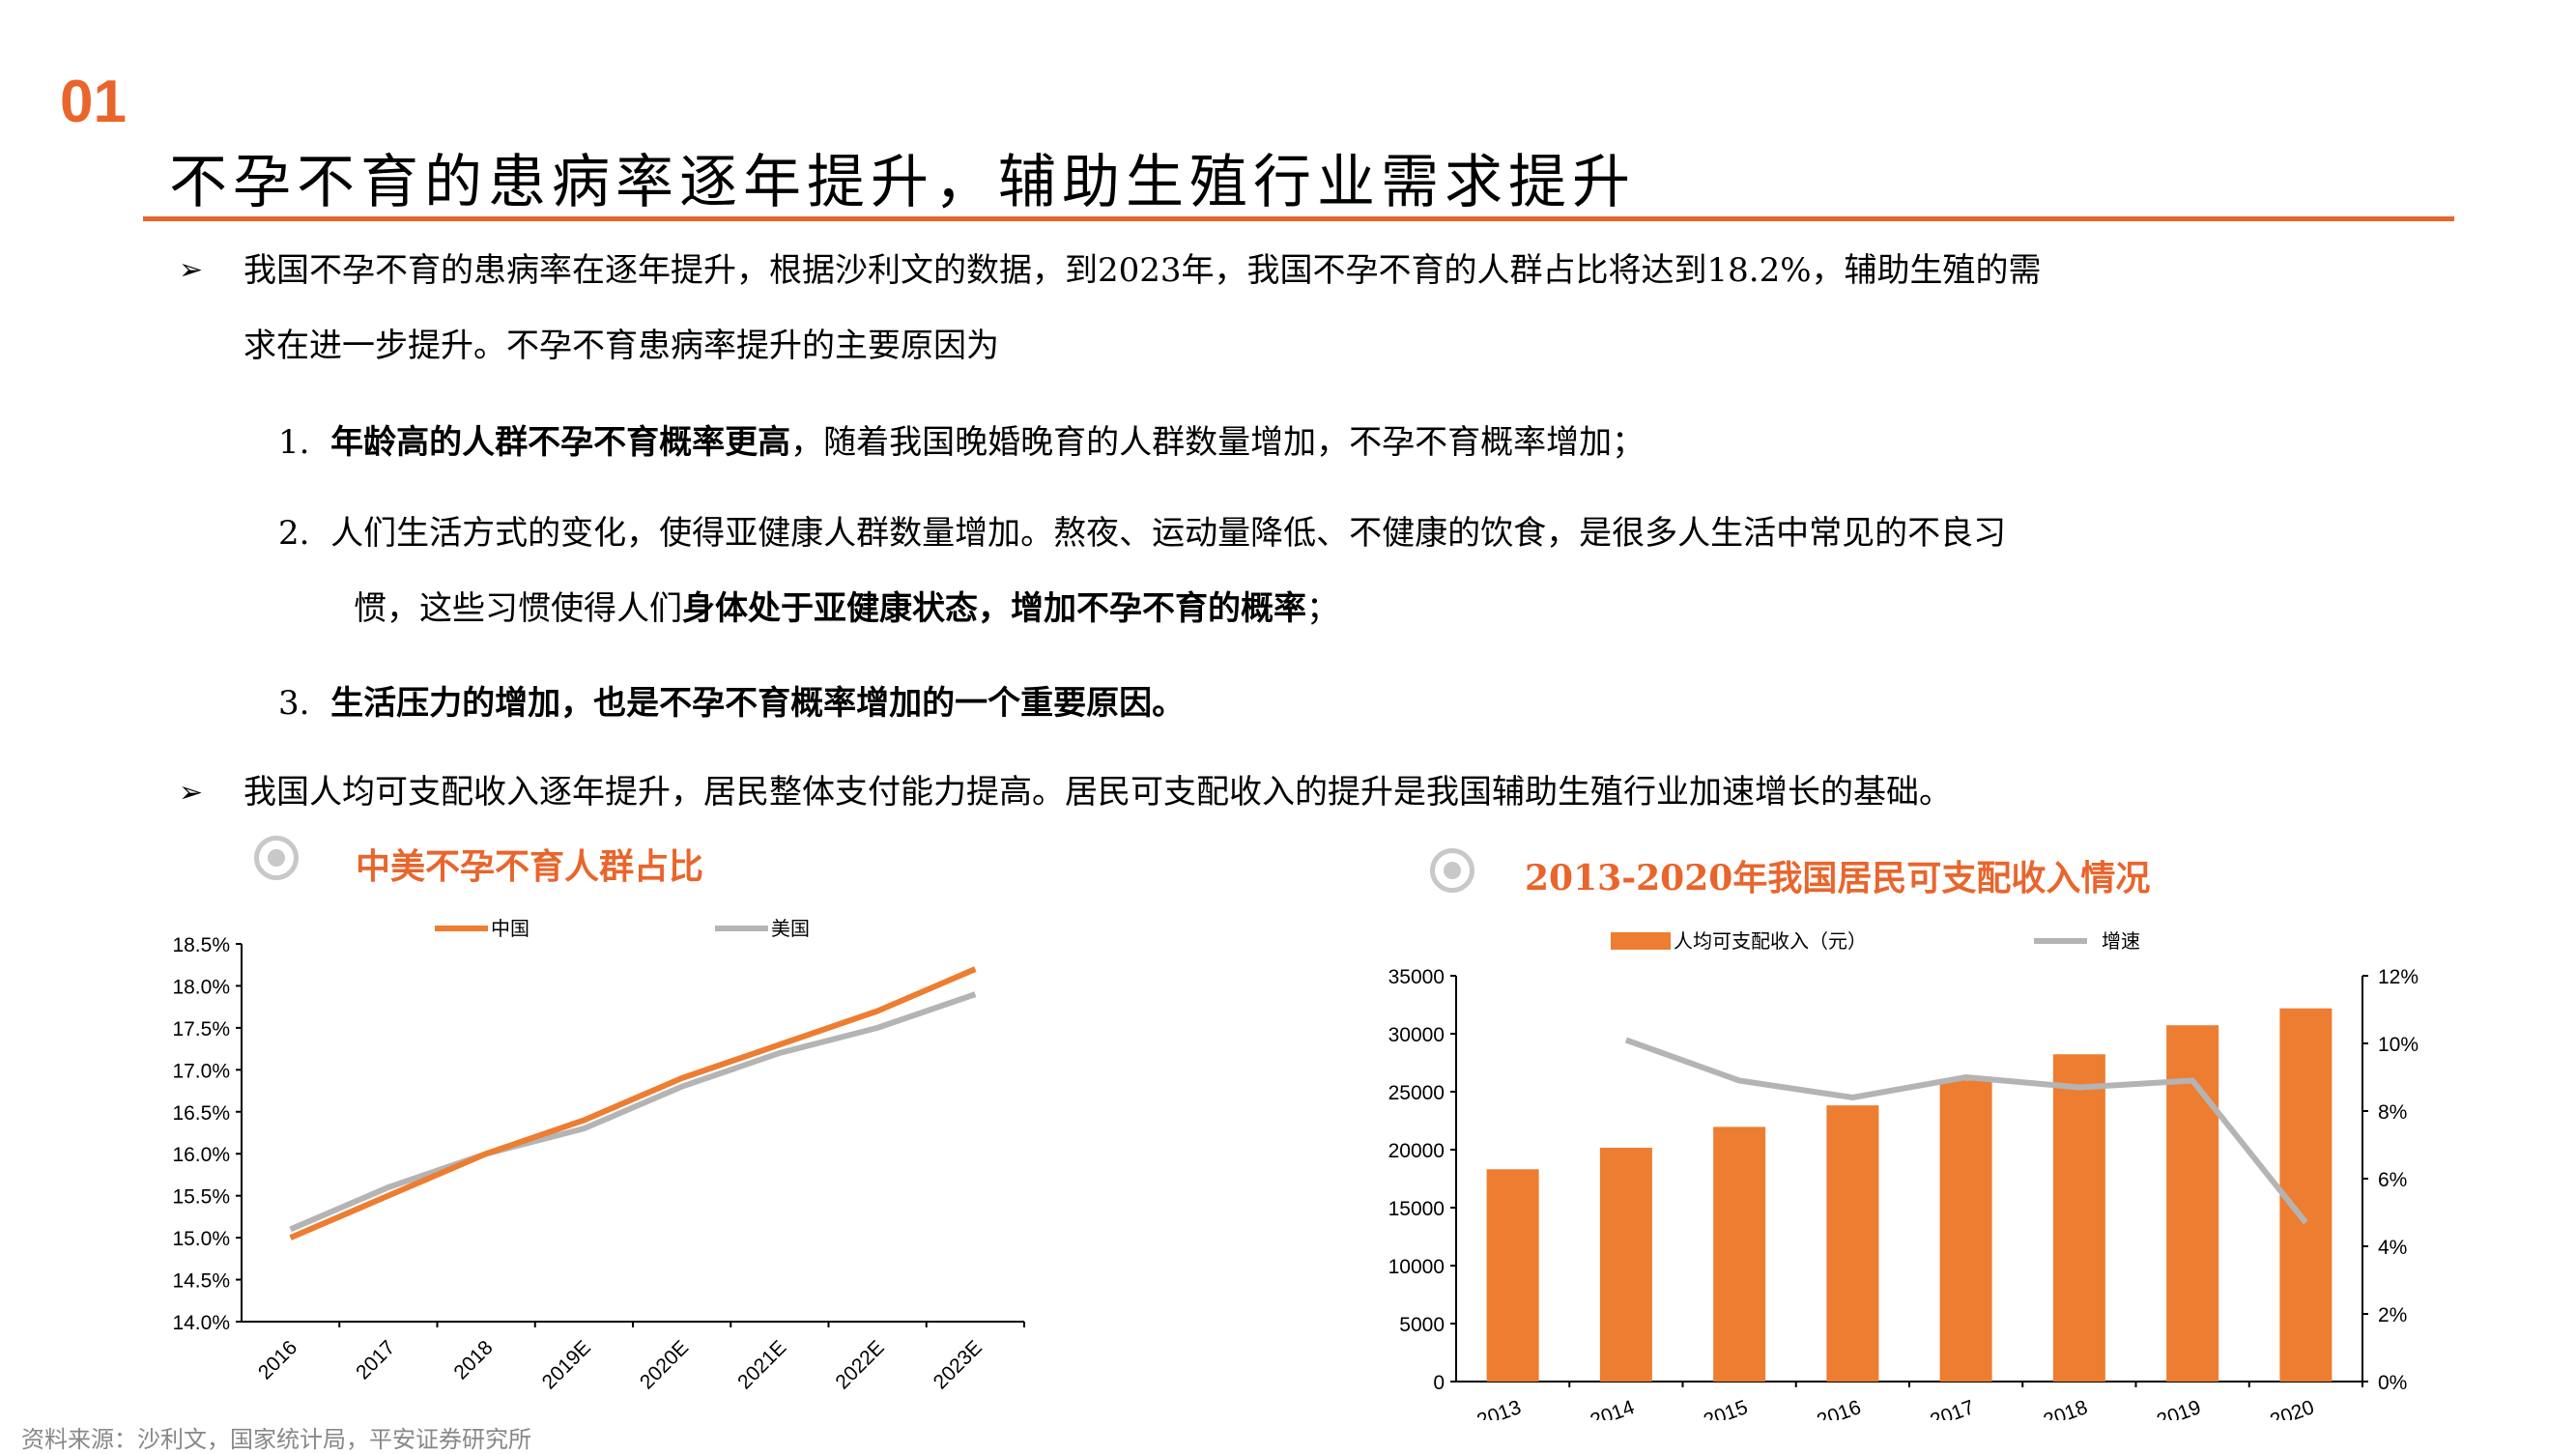 The width and height of the screenshot is (2576, 1454). Describe the element at coordinates (94, 102) in the screenshot. I see `section-number: 01` at that location.